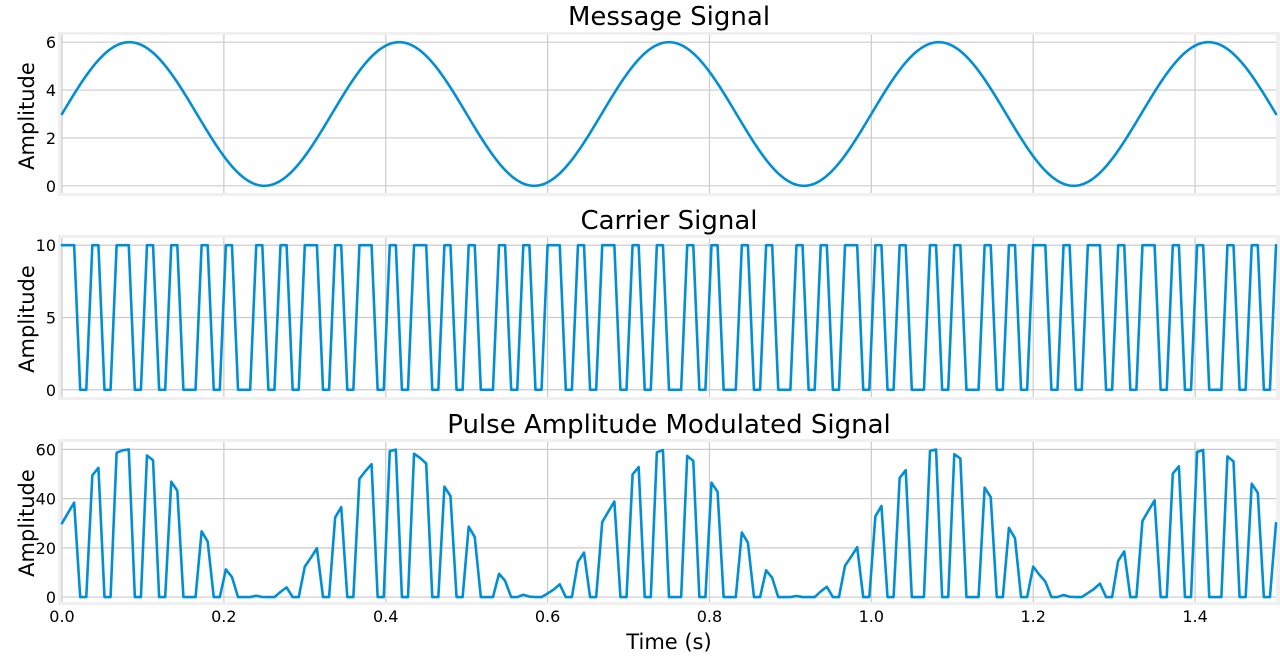  I want to click on x-tick-label: 0.2, so click(223, 616).